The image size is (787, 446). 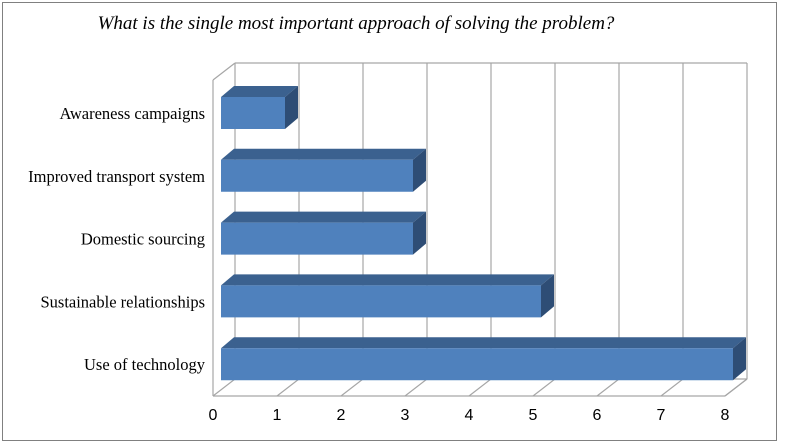 What do you see at coordinates (533, 415) in the screenshot?
I see `x-tick-label-5: 5` at bounding box center [533, 415].